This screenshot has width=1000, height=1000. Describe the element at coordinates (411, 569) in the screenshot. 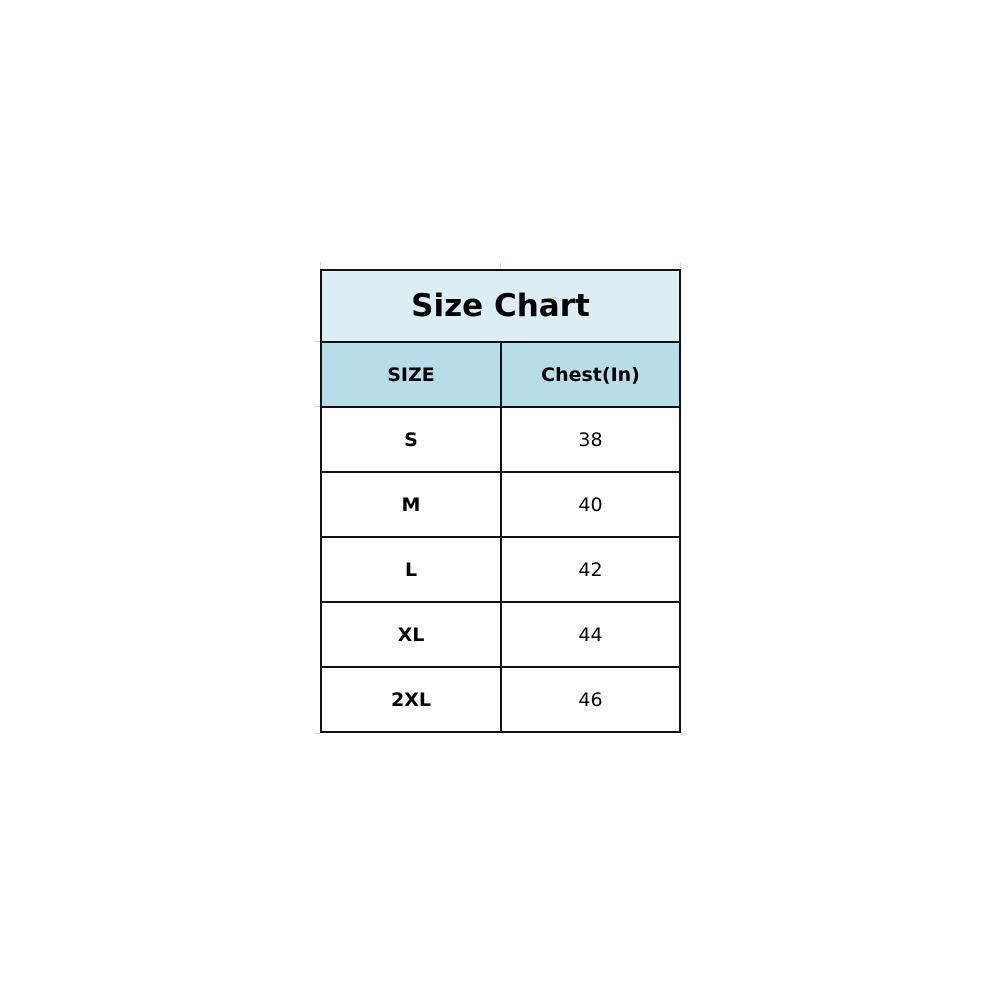

I see `size-cell: L` at that location.